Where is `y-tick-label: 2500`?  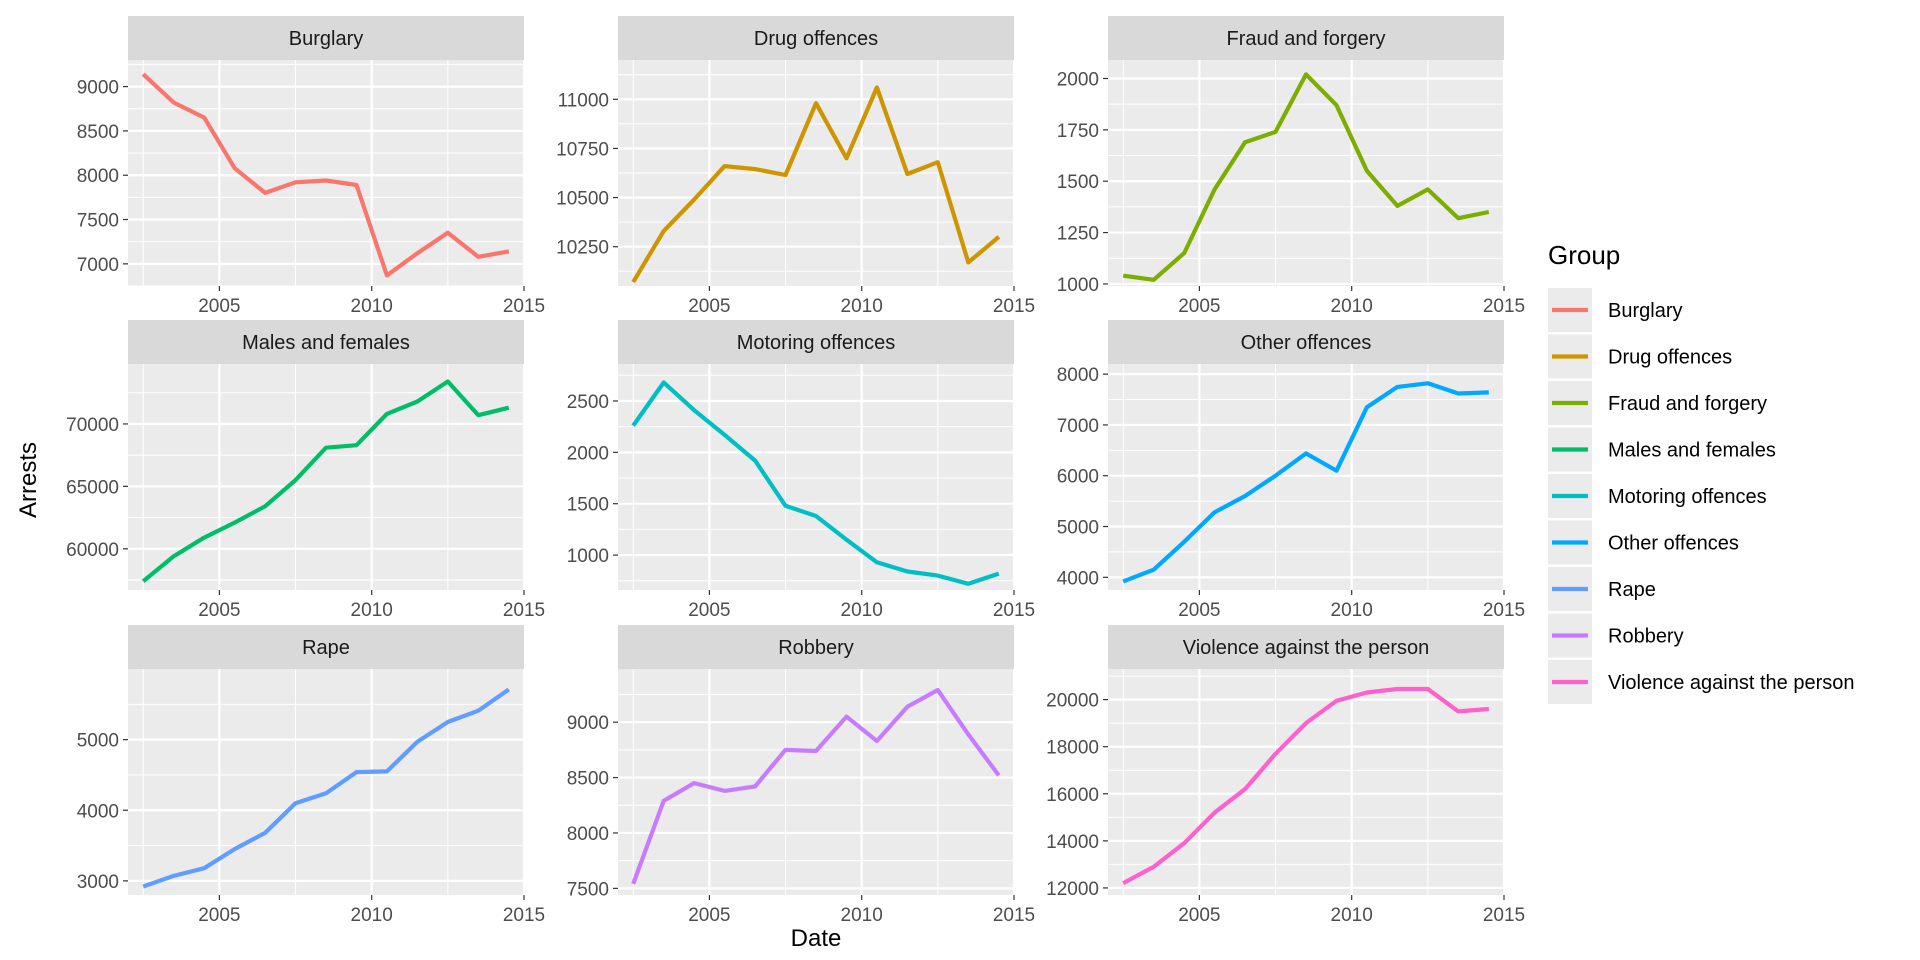 y-tick-label: 2500 is located at coordinates (588, 402).